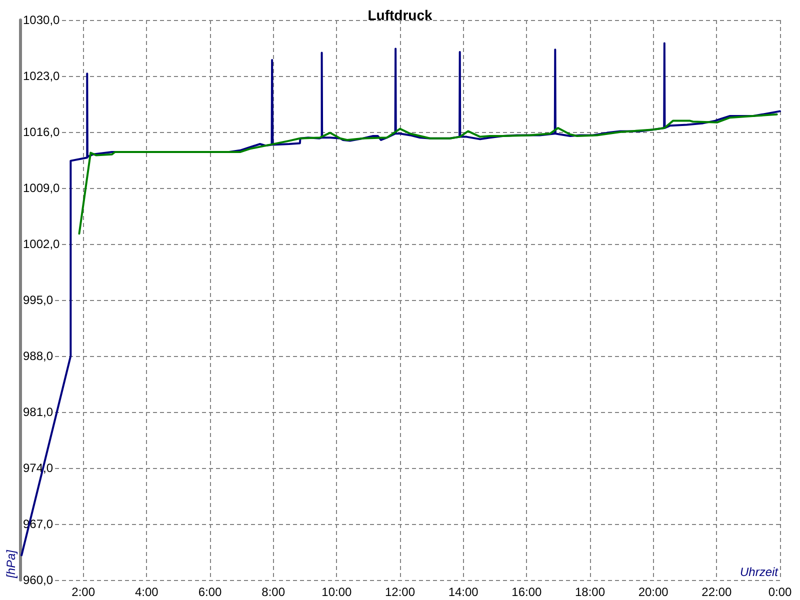 The width and height of the screenshot is (800, 600). What do you see at coordinates (400, 592) in the screenshot?
I see `x-tick-label: 12:00` at bounding box center [400, 592].